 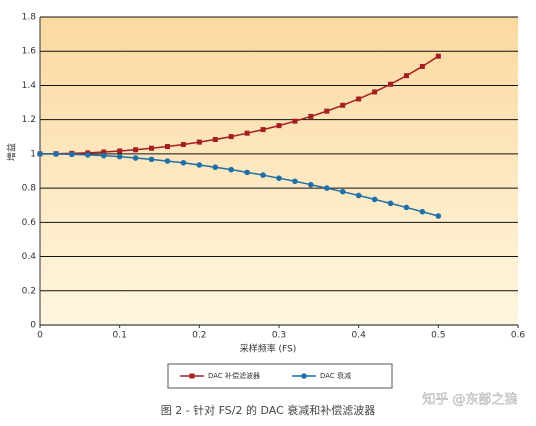 I want to click on y-tick-label: 0, so click(x=33, y=326).